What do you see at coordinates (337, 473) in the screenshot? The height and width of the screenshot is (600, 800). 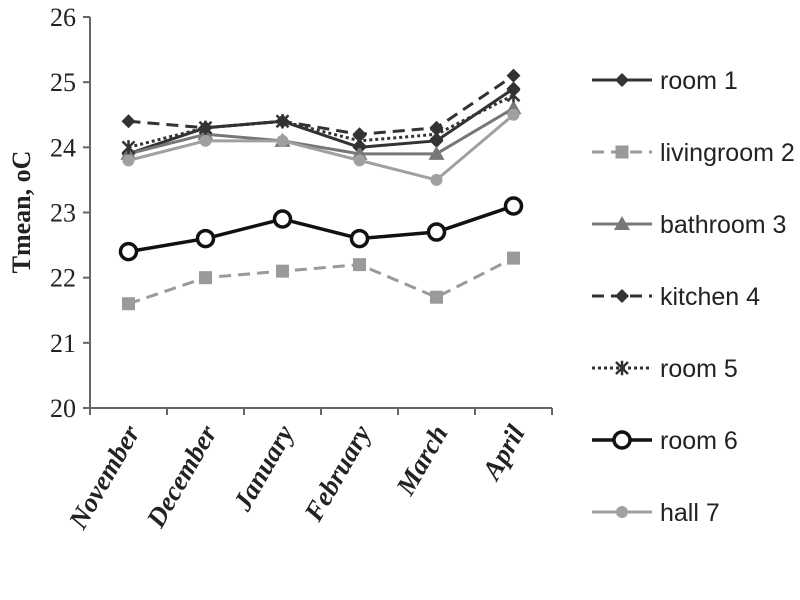 I see `x-tick-label: February` at bounding box center [337, 473].